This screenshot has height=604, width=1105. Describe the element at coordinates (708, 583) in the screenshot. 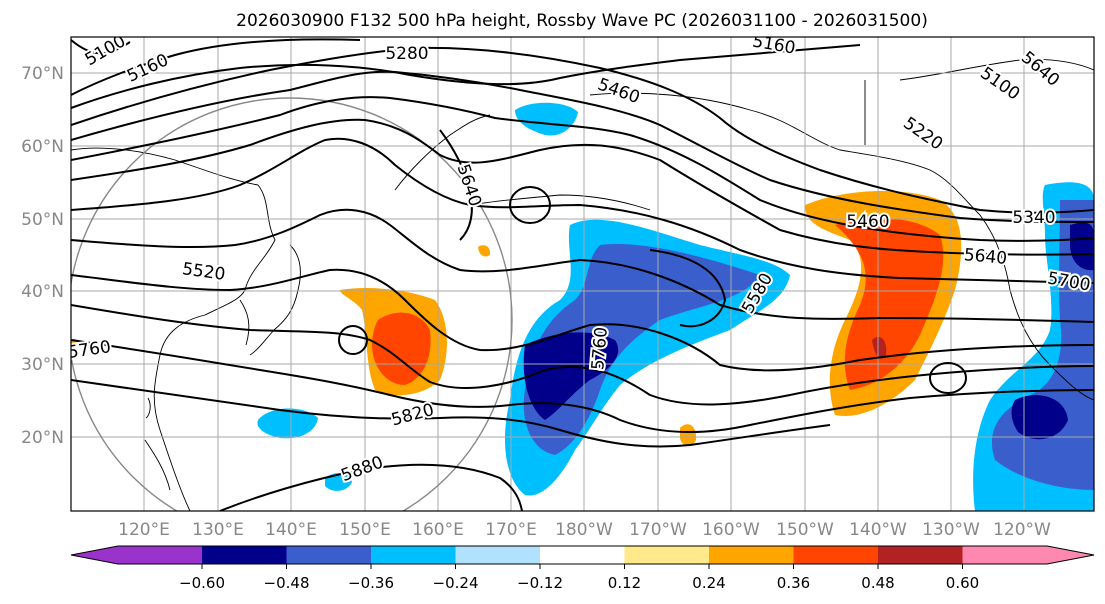

I see `colorbar-tick-label: 0.24` at that location.